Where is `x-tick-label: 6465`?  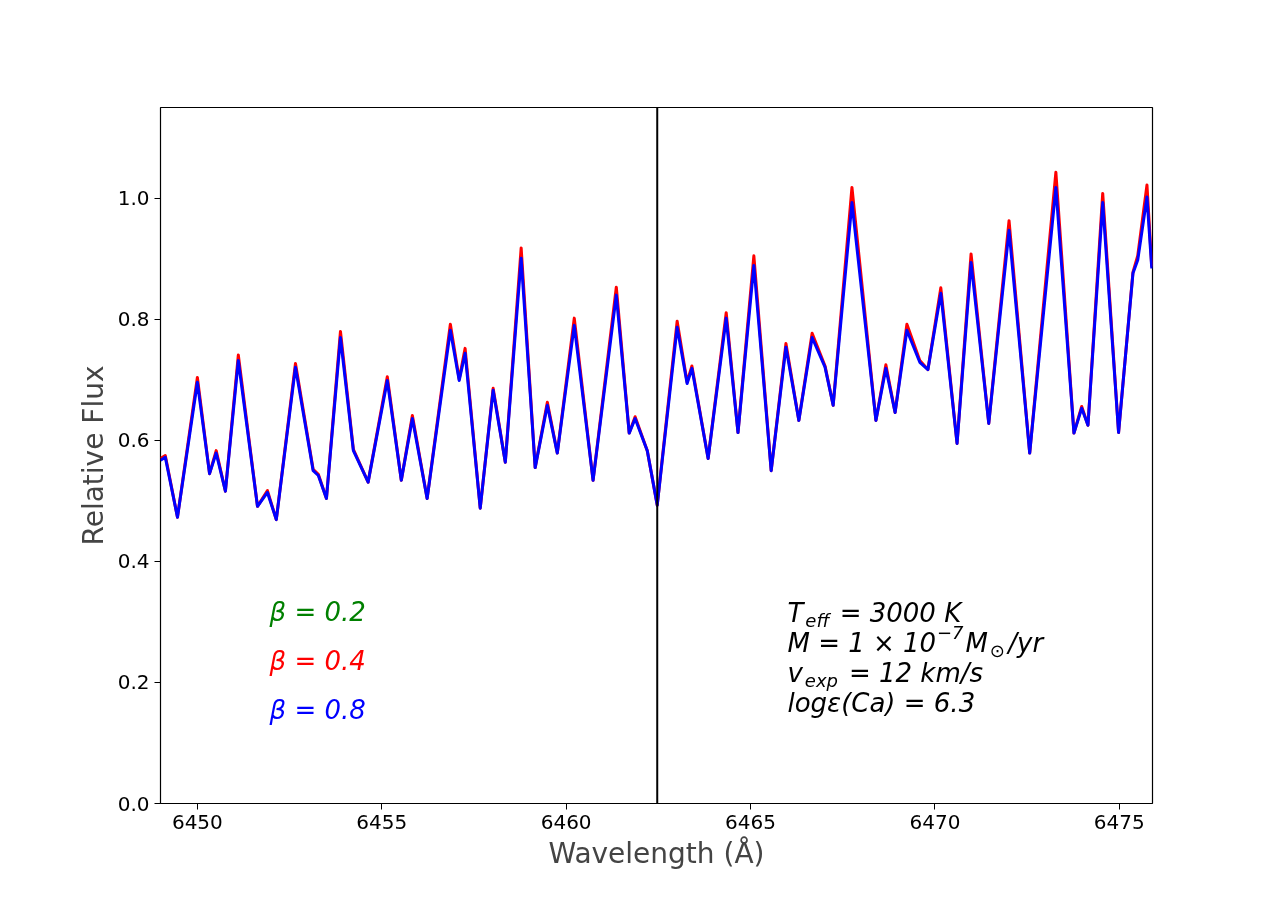
x-tick-label: 6465 is located at coordinates (750, 821).